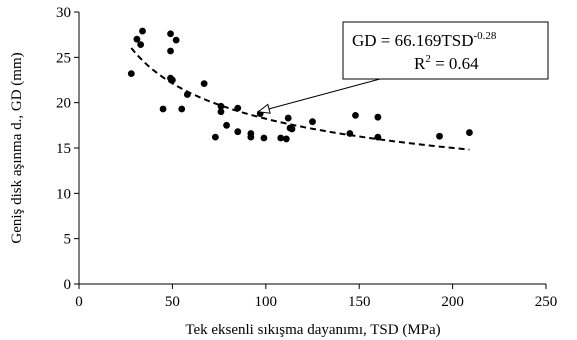 The image size is (577, 340). Describe the element at coordinates (266, 302) in the screenshot. I see `x-tick-label: 100` at that location.